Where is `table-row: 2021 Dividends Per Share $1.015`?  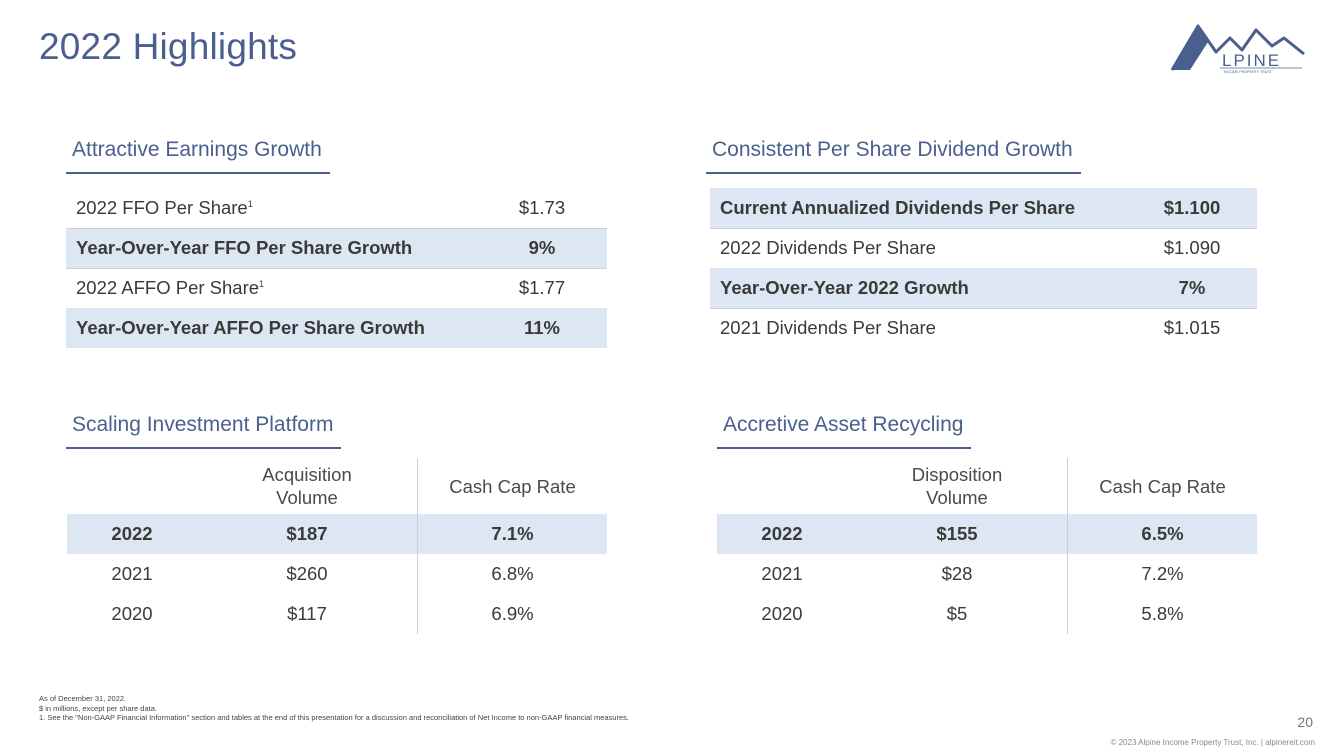
table-row: 2021 Dividends Per Share $1.015 is located at coordinates (983, 328).